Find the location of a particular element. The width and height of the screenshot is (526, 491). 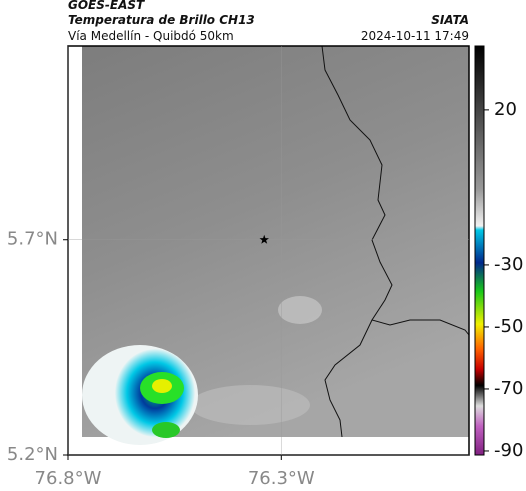

y-tick-label: 5.2°N is located at coordinates (32, 454).